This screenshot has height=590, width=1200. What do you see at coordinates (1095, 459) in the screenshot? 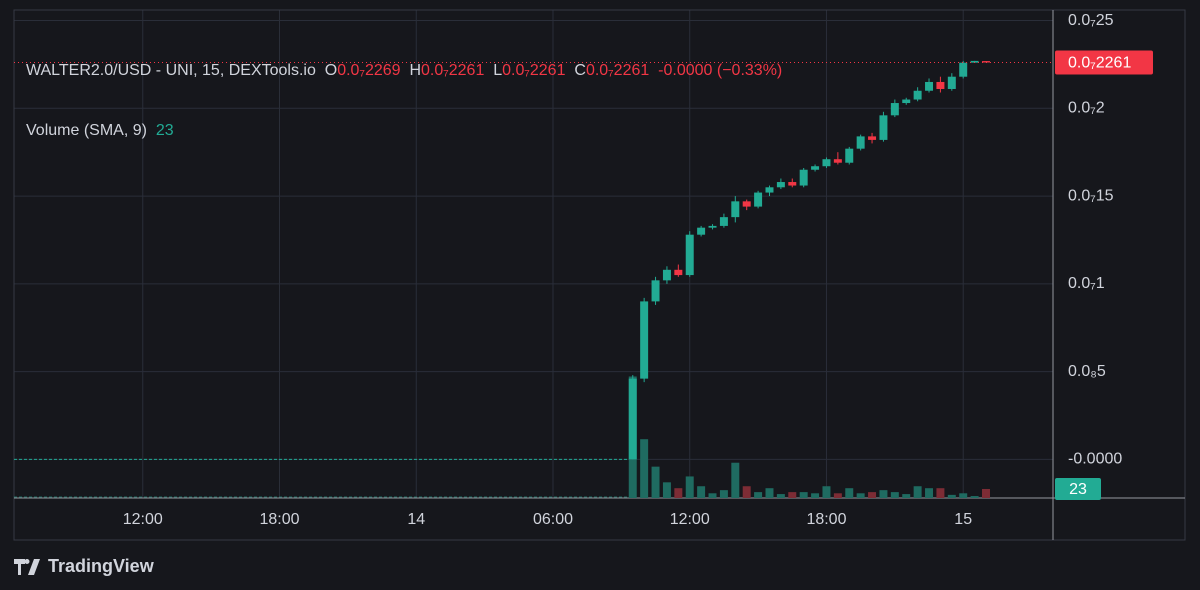
I see `y-tick-label: -0.0000` at bounding box center [1095, 459].